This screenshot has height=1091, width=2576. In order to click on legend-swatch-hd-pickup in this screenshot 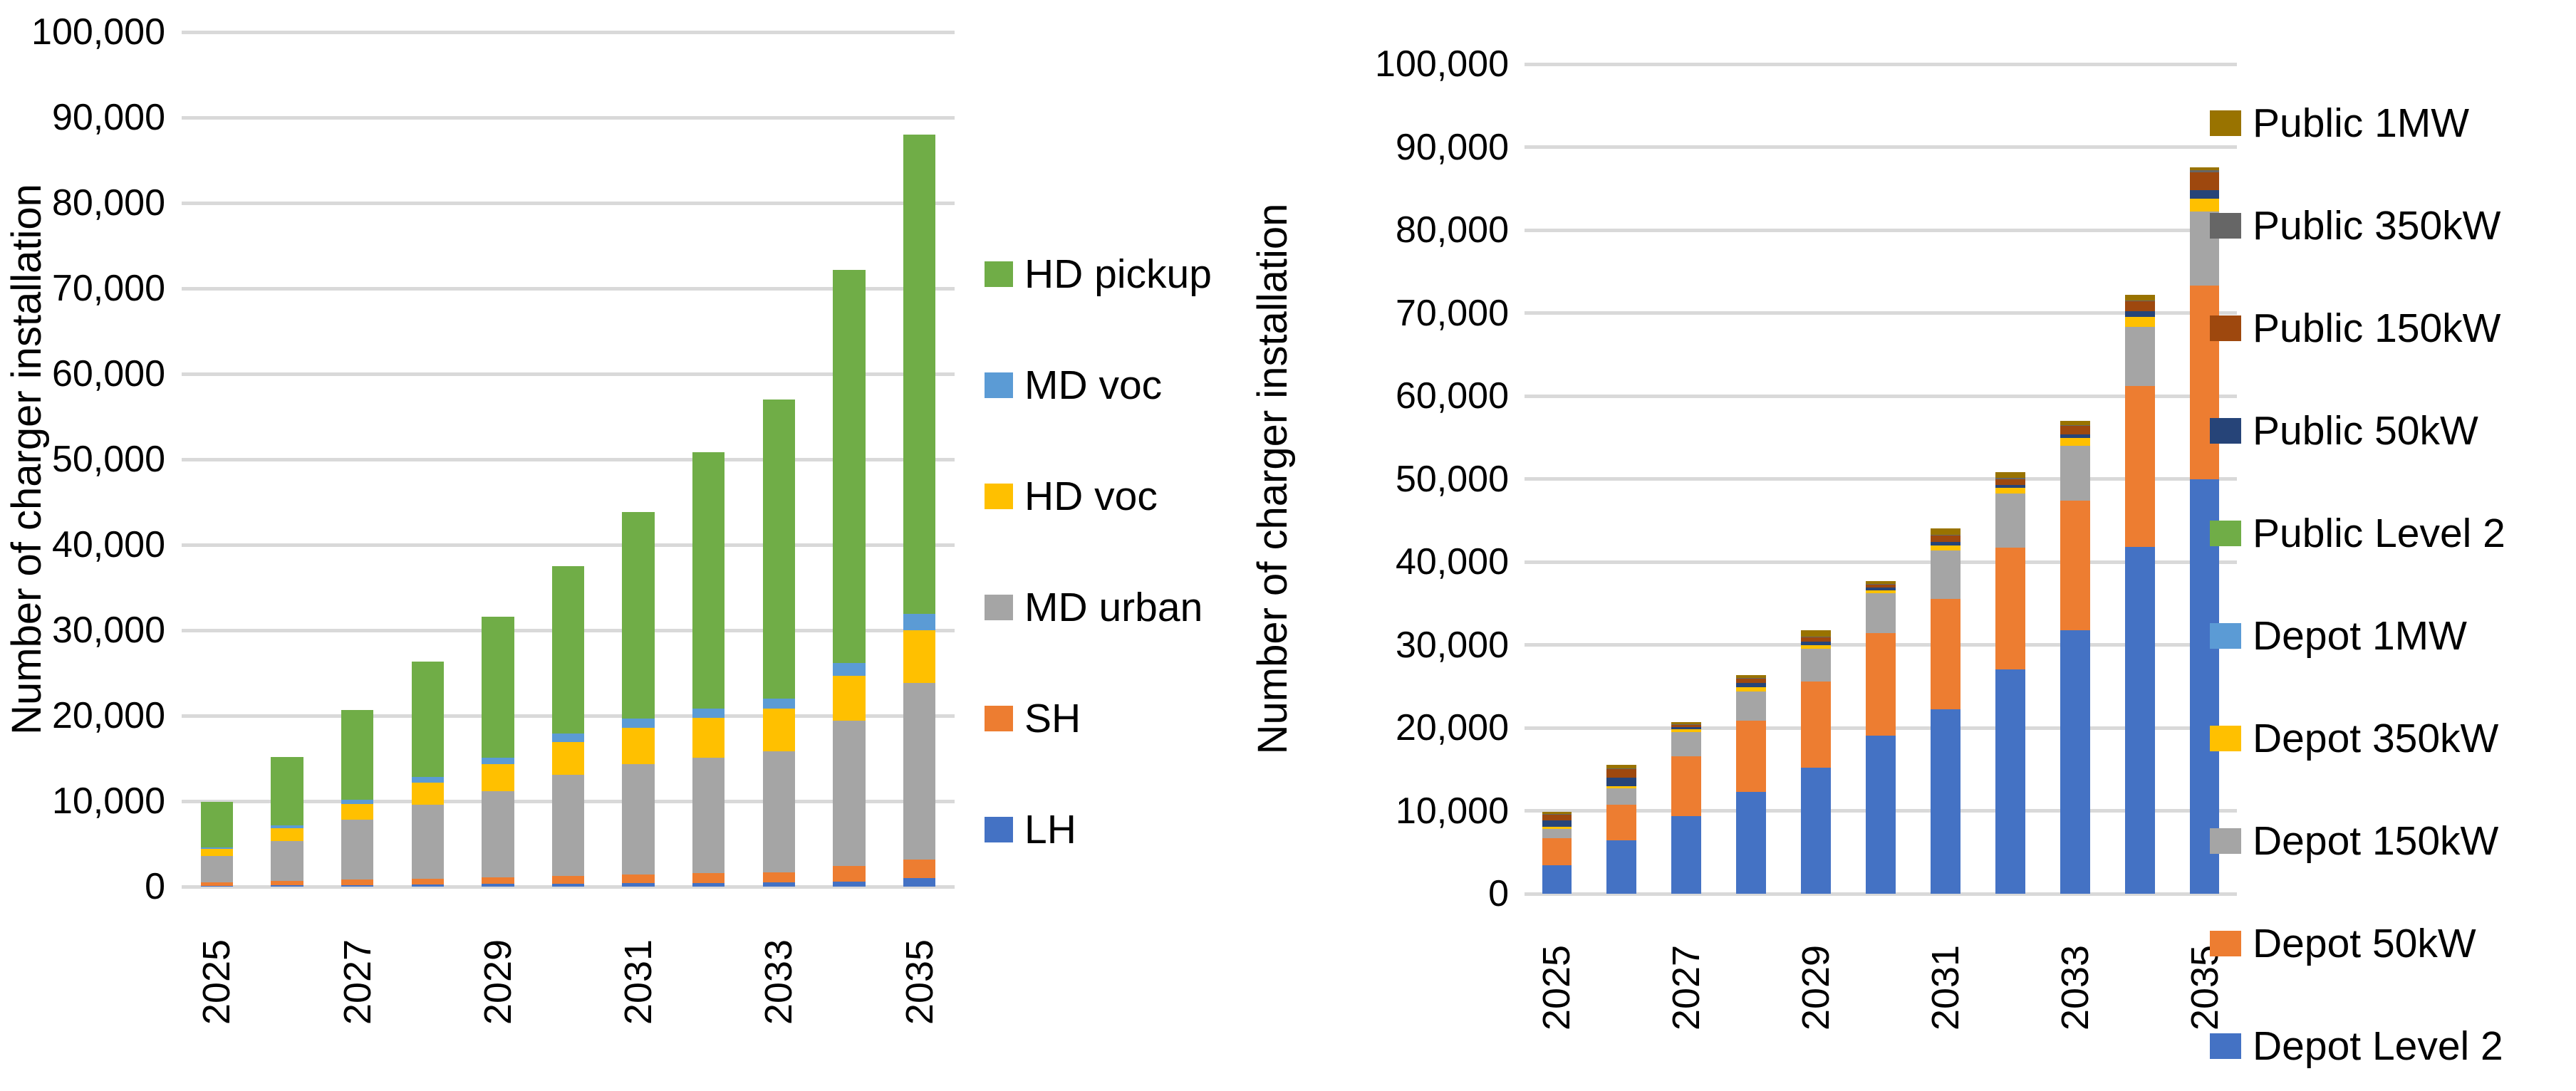, I will do `click(999, 274)`.